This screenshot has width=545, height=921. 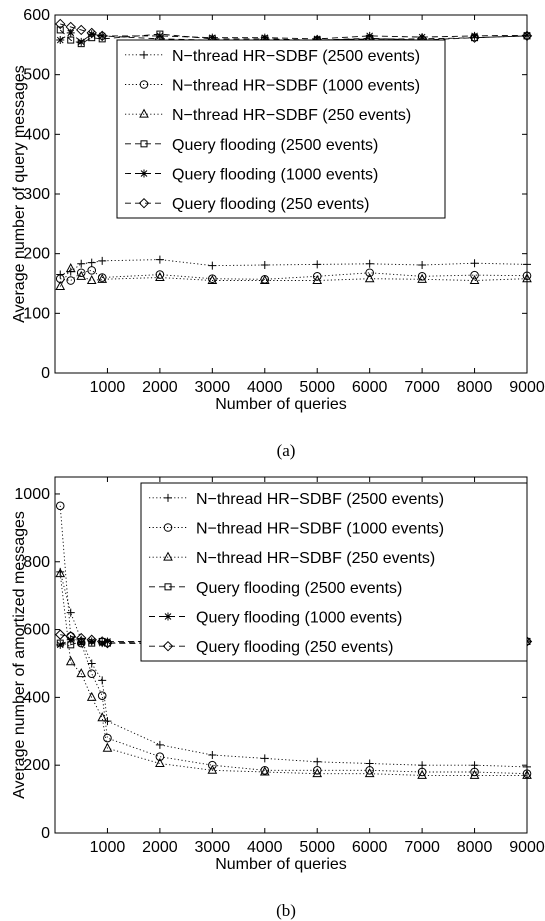 I want to click on x-tick-label: 9000, so click(x=527, y=847).